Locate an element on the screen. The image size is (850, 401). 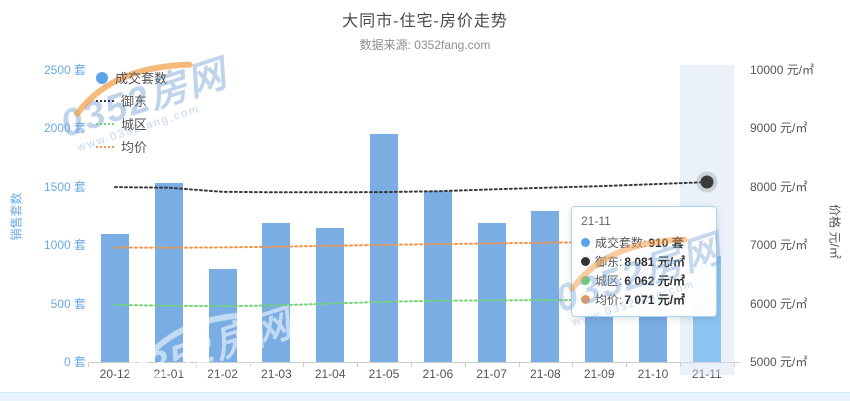
x-axis-label: 20-12 is located at coordinates (115, 374).